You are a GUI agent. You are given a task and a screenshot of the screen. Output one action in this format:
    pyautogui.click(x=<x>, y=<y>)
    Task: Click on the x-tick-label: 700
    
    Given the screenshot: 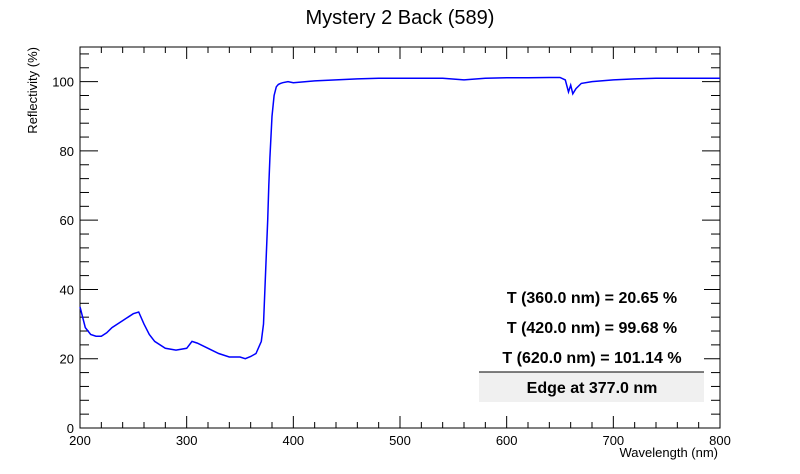 What is the action you would take?
    pyautogui.click(x=613, y=440)
    